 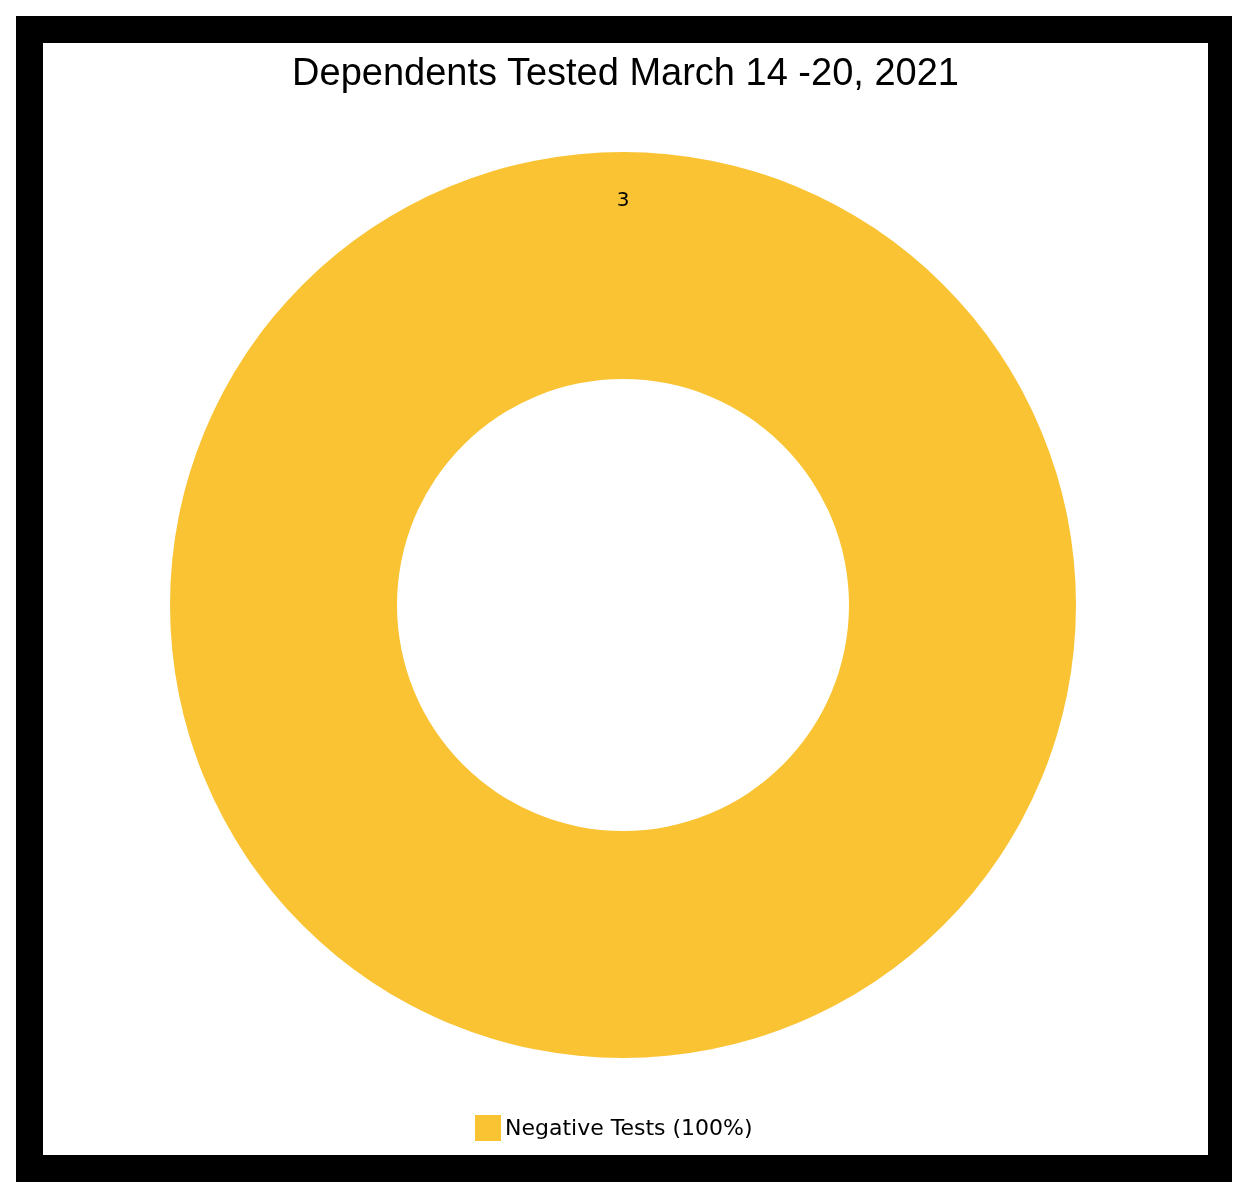 I want to click on legend-label: Negative Tests (100%), so click(x=629, y=1127).